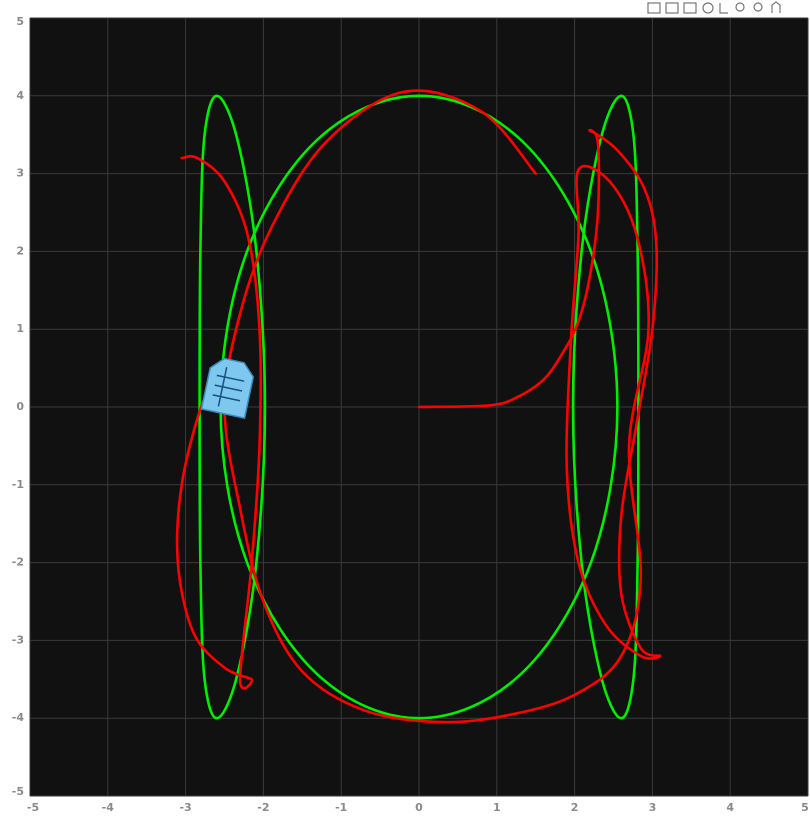 The image size is (810, 821). Describe the element at coordinates (575, 807) in the screenshot. I see `x-tick-label: 2` at that location.